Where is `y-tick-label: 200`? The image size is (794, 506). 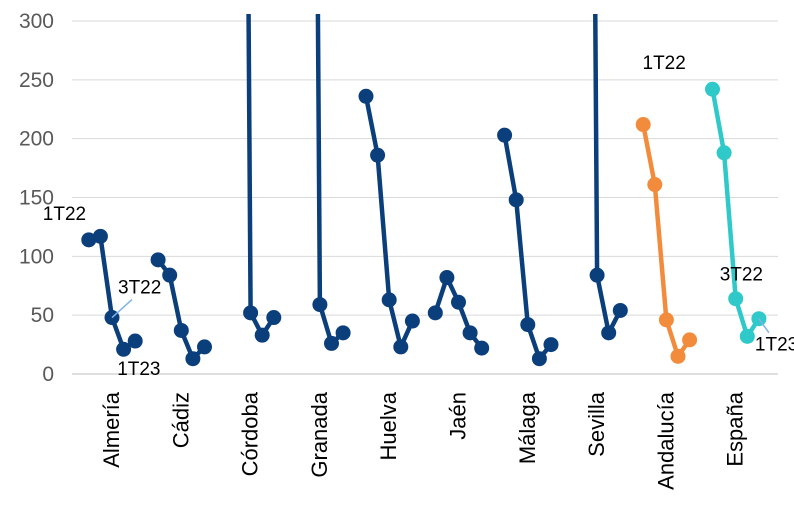
y-tick-label: 200 is located at coordinates (36, 139).